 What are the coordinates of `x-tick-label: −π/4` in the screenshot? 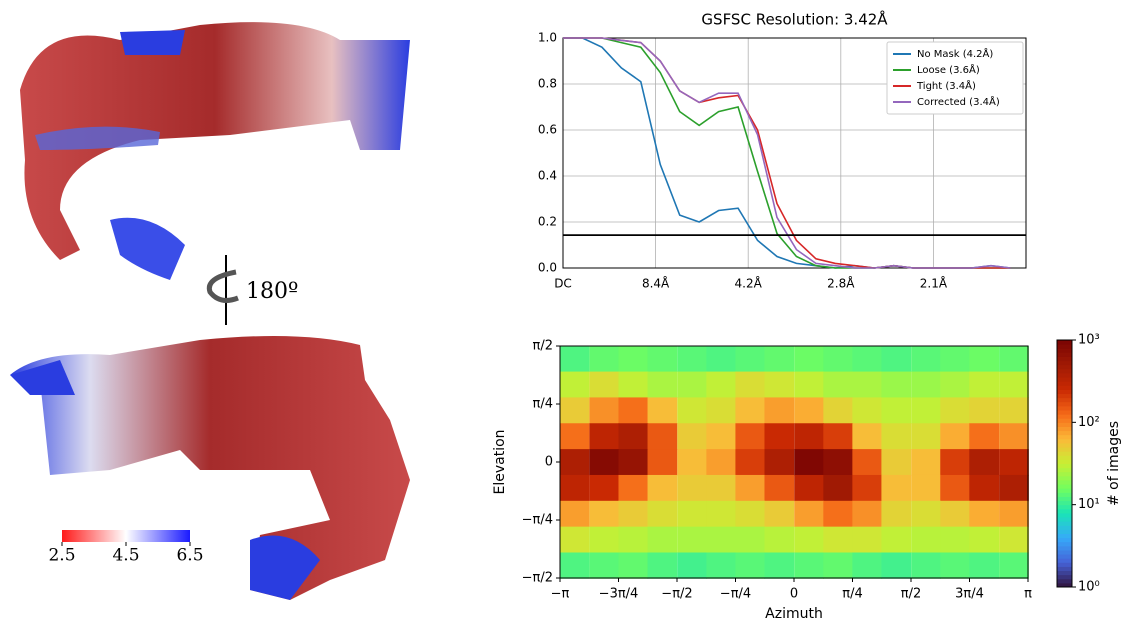 It's located at (735, 594).